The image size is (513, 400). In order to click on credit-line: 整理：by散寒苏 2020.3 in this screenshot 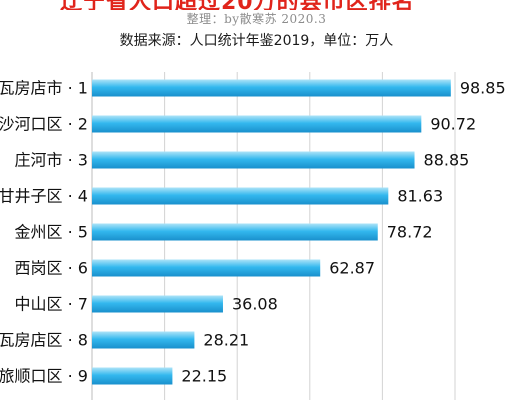, I will do `click(256, 19)`.